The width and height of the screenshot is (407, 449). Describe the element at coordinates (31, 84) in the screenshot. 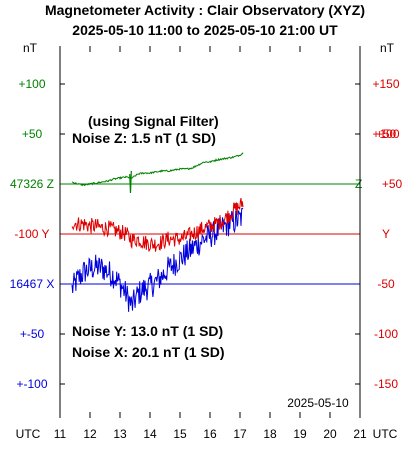

I see `left-tick-label: +100` at that location.